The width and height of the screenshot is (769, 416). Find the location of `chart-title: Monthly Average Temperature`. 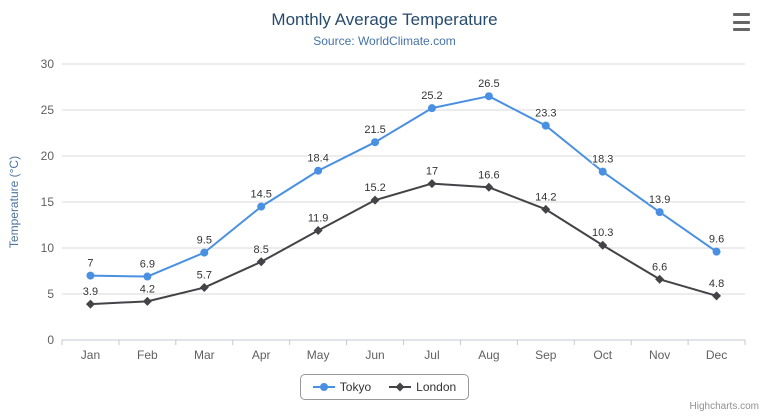

chart-title: Monthly Average Temperature is located at coordinates (384, 19).